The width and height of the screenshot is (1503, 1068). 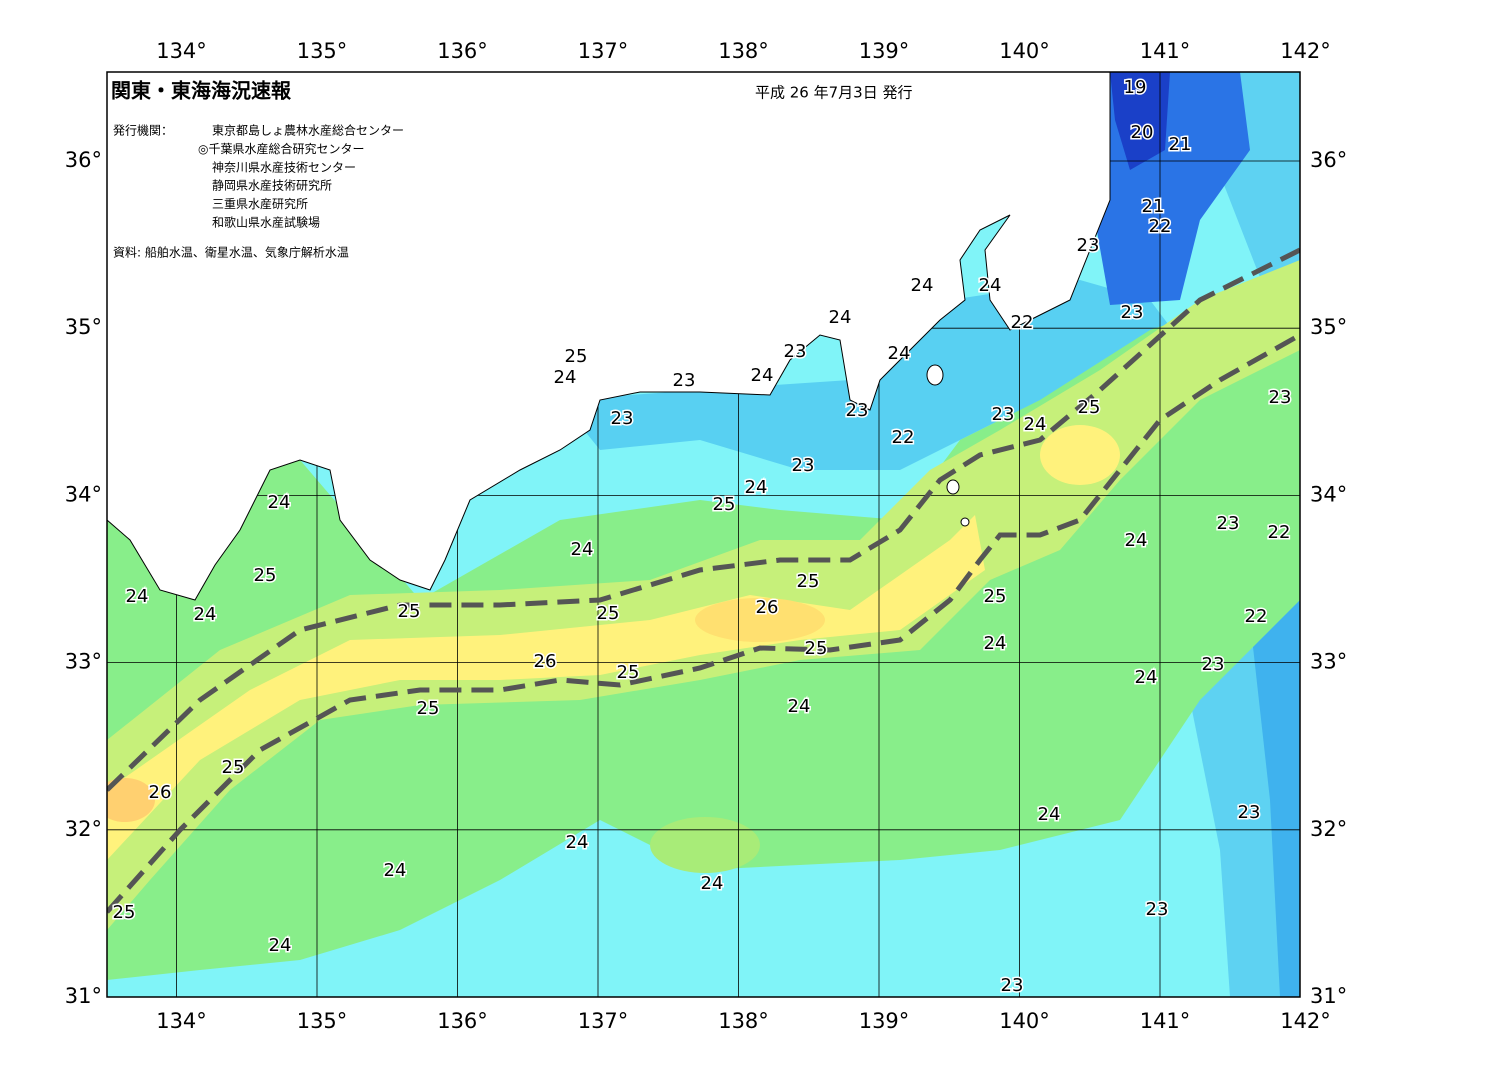 I want to click on issuer: 神奈川県水産技術センター, so click(x=284, y=166).